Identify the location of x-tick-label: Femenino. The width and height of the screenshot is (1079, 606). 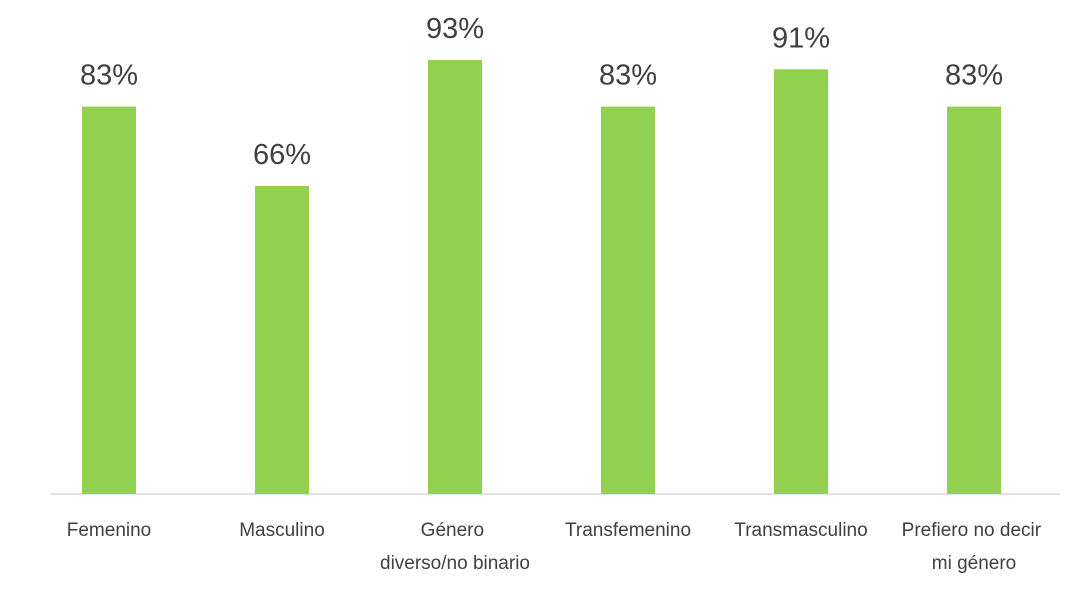
(109, 530).